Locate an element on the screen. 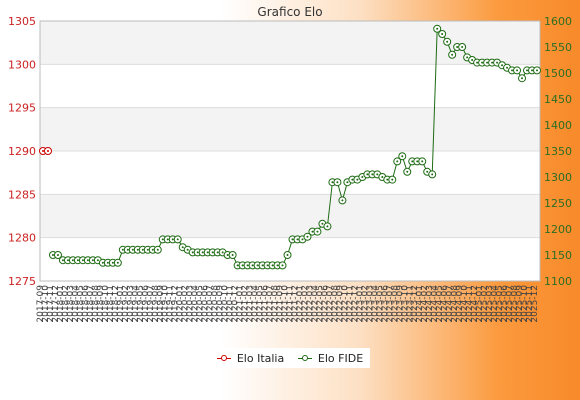  x-tick-label: 2021-06 is located at coordinates (266, 304).